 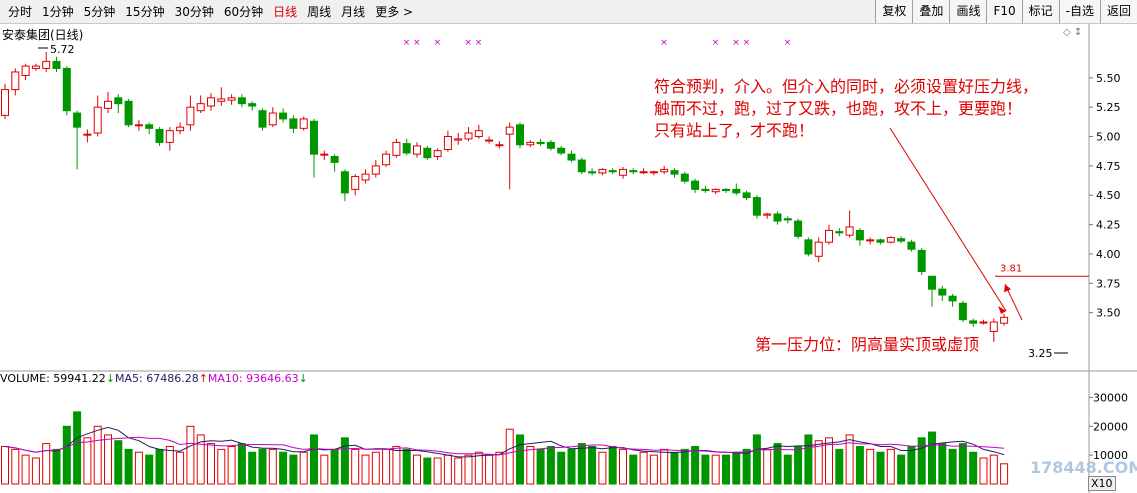 What do you see at coordinates (968, 11) in the screenshot?
I see `toolbar-button: 画线` at bounding box center [968, 11].